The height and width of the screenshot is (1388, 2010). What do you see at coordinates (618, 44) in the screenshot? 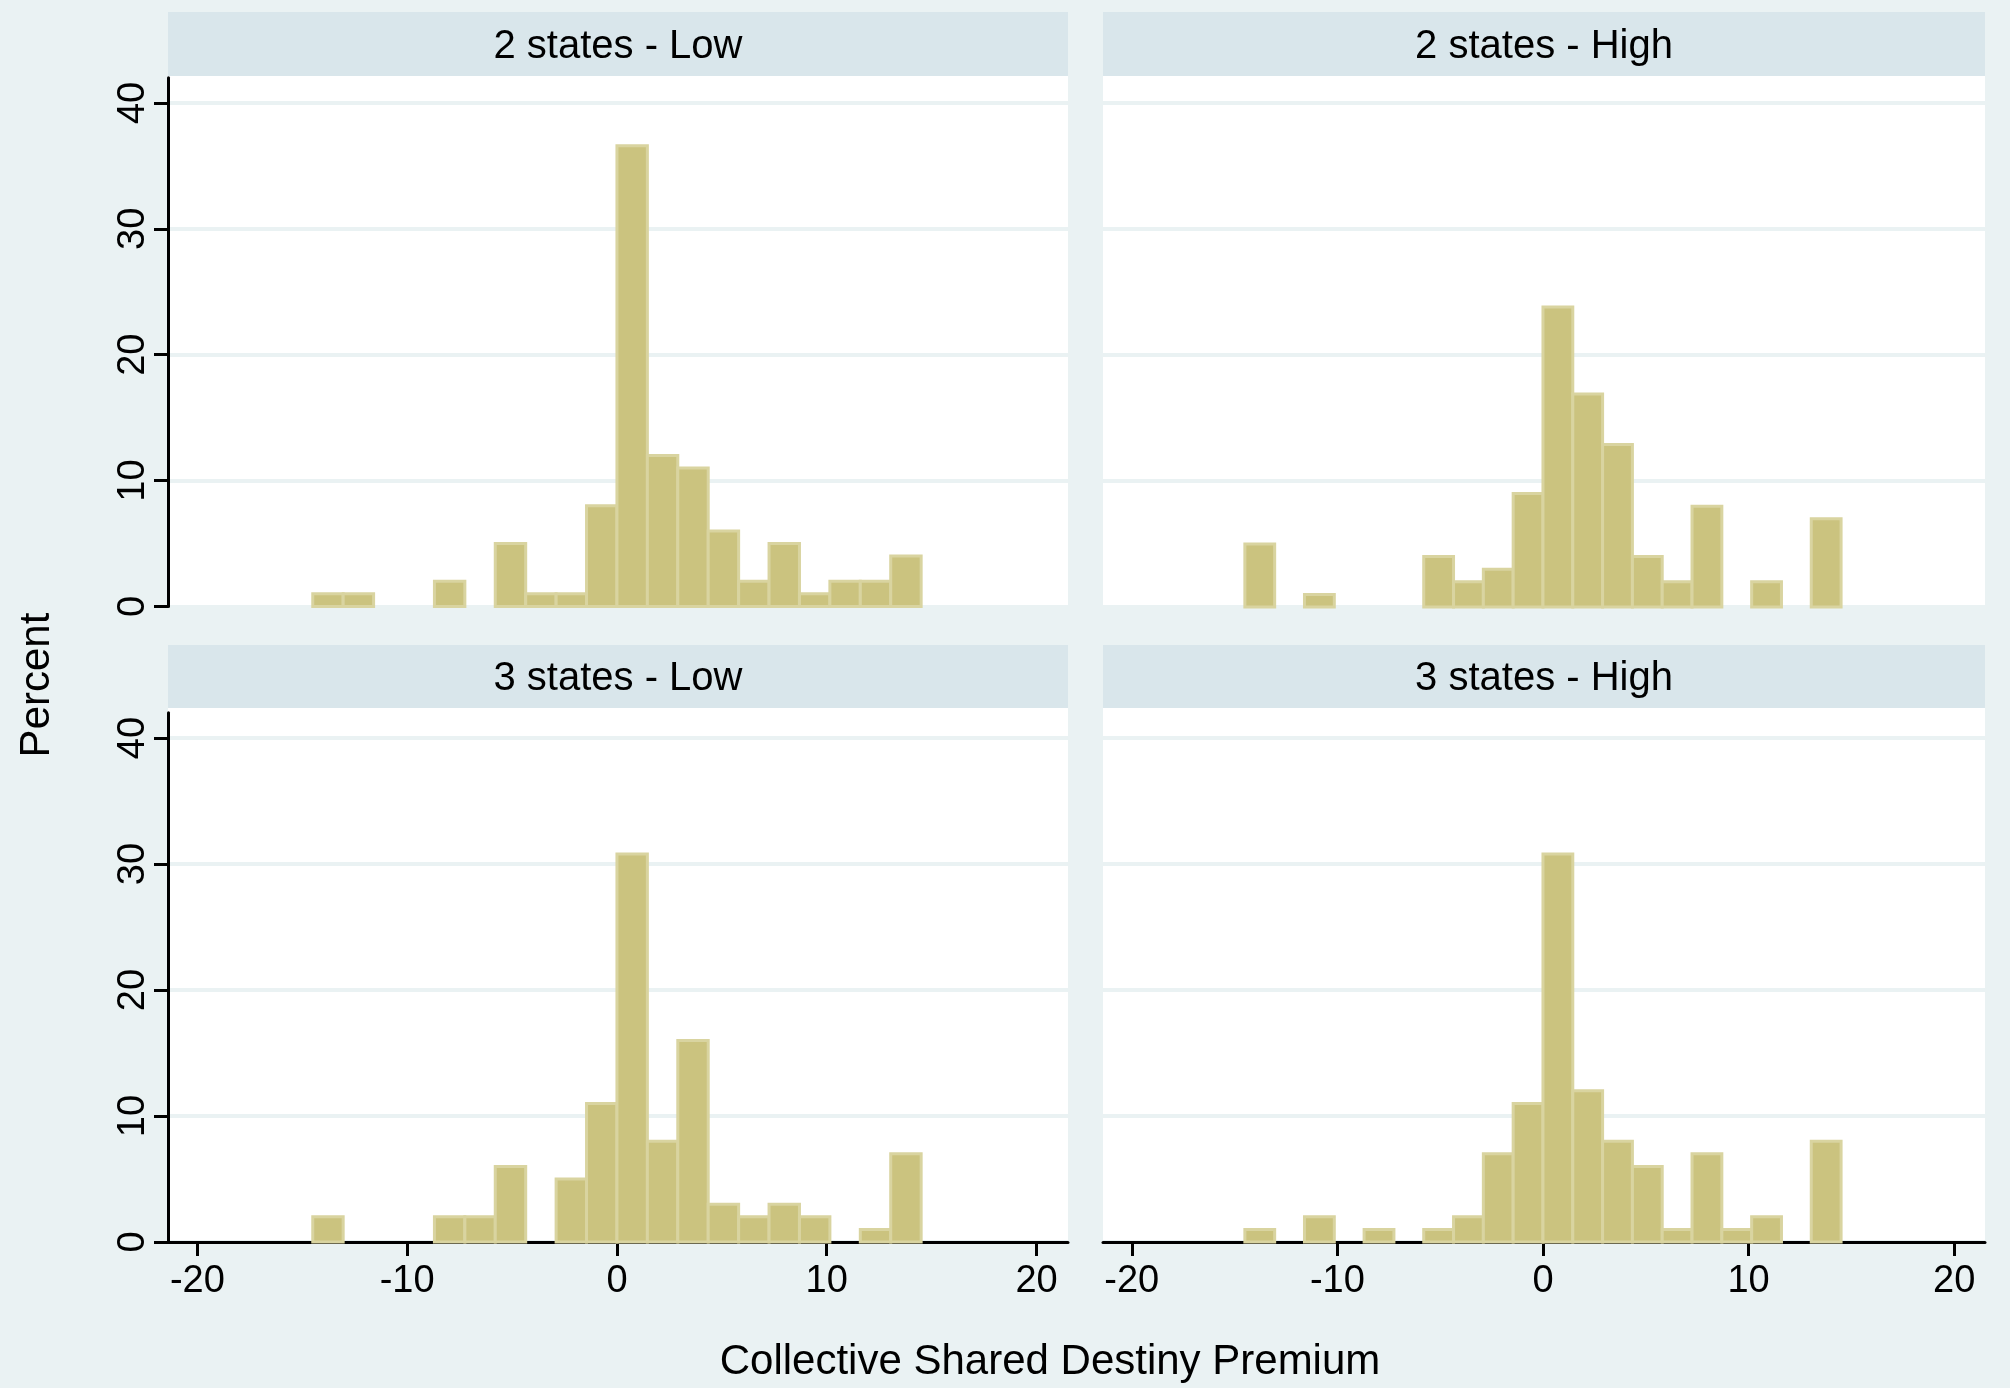
I see `chart-title: 2 states - Low` at bounding box center [618, 44].